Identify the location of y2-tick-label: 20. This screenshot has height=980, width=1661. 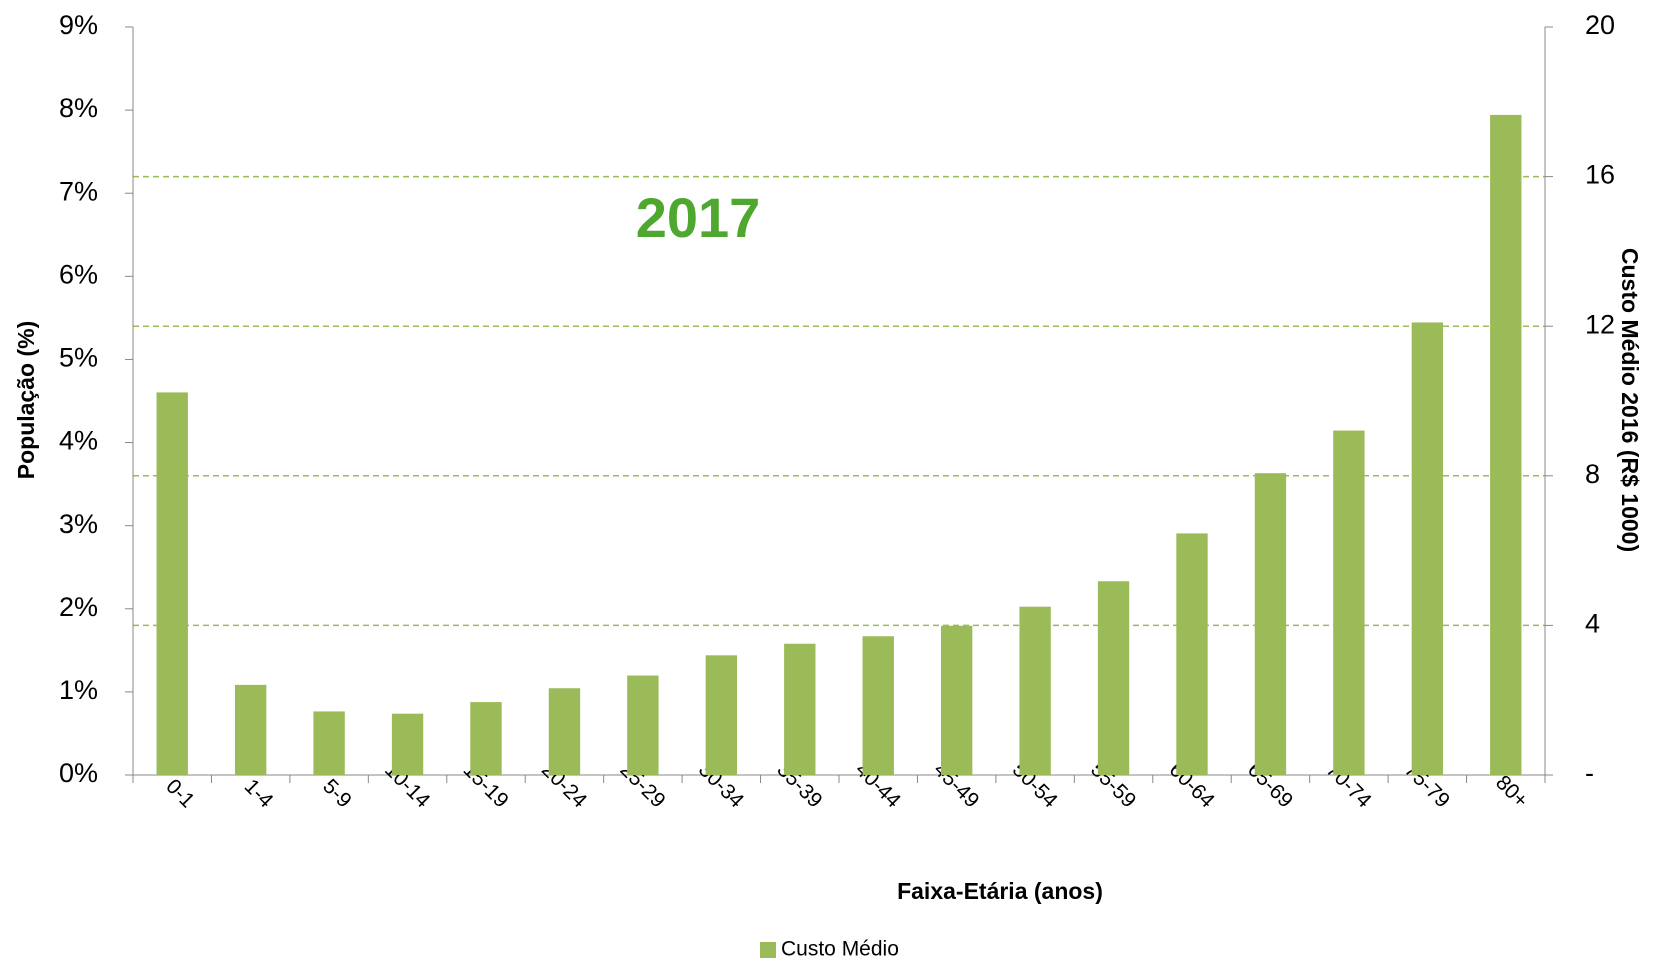
(1600, 25).